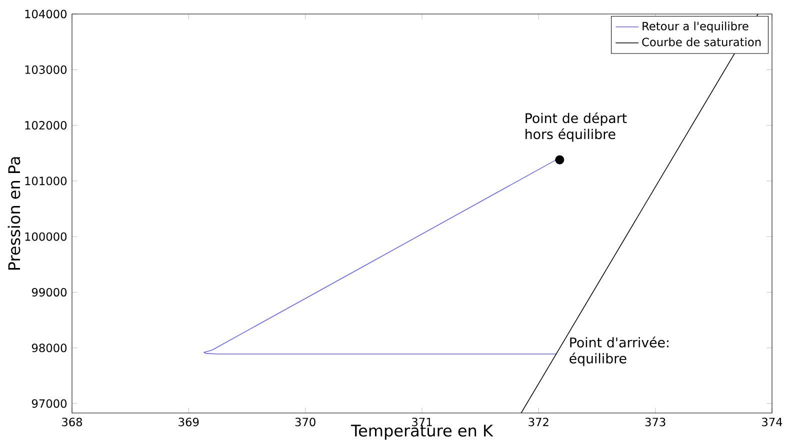 The image size is (789, 443). I want to click on y-tick-label: 97000, so click(49, 403).